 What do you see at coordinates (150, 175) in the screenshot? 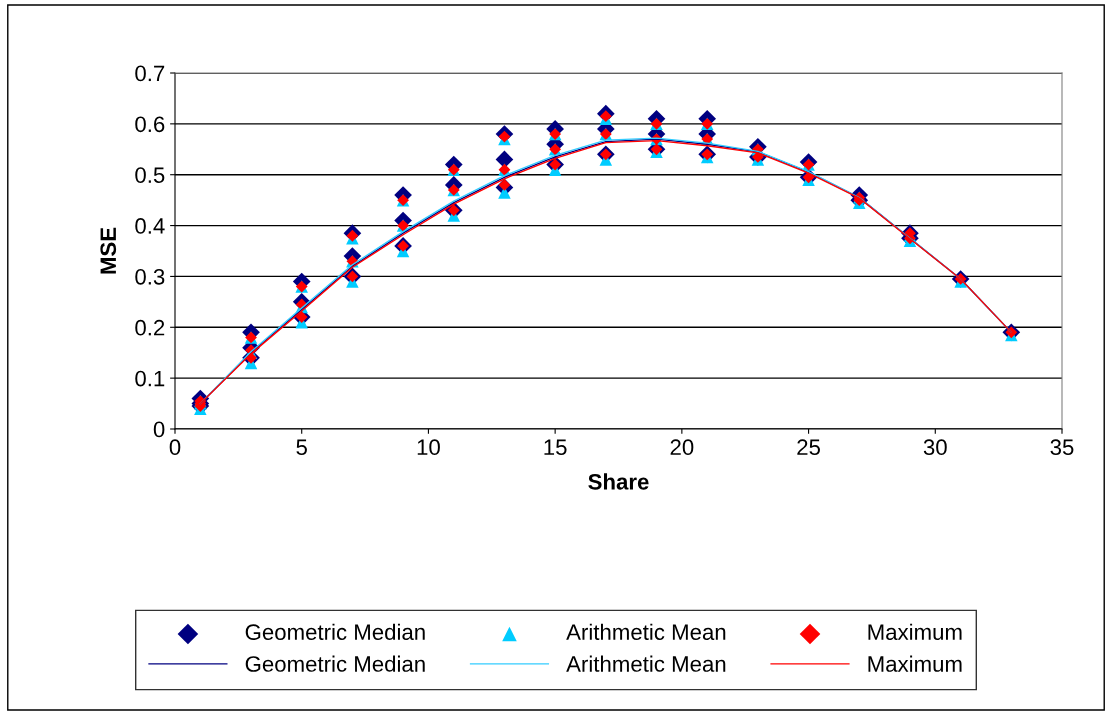
I see `y-tick-label: 0.5` at bounding box center [150, 175].